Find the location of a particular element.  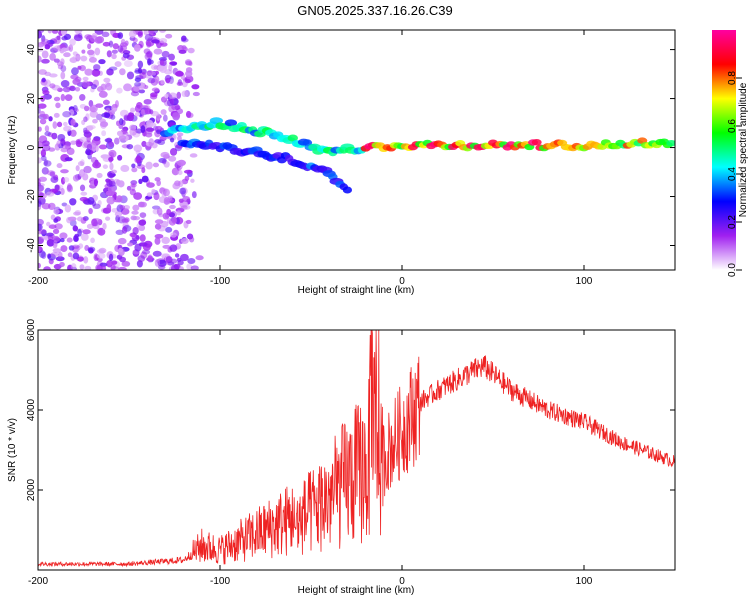

colorbar-ticks: 0.0 0.2 0.4 0.6 0.8 is located at coordinates (734, 174).